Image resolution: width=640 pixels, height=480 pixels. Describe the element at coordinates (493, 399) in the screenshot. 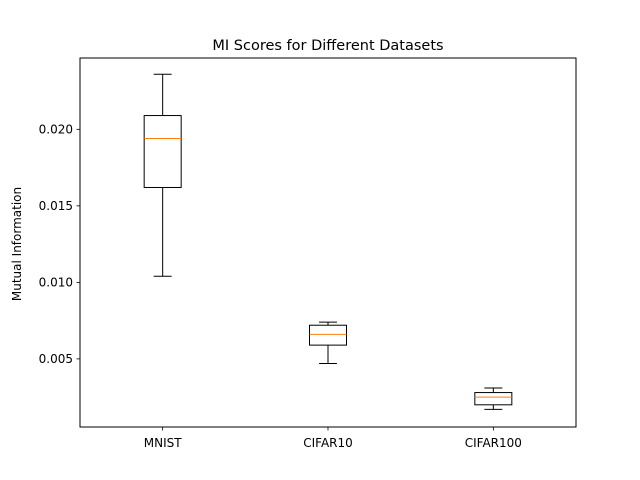

I see `box-cifar100` at that location.